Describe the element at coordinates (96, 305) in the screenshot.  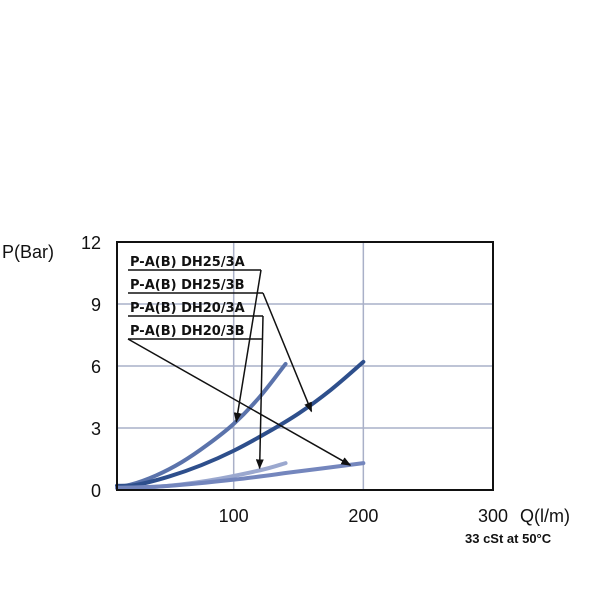
I see `y-tick-label: 9` at that location.